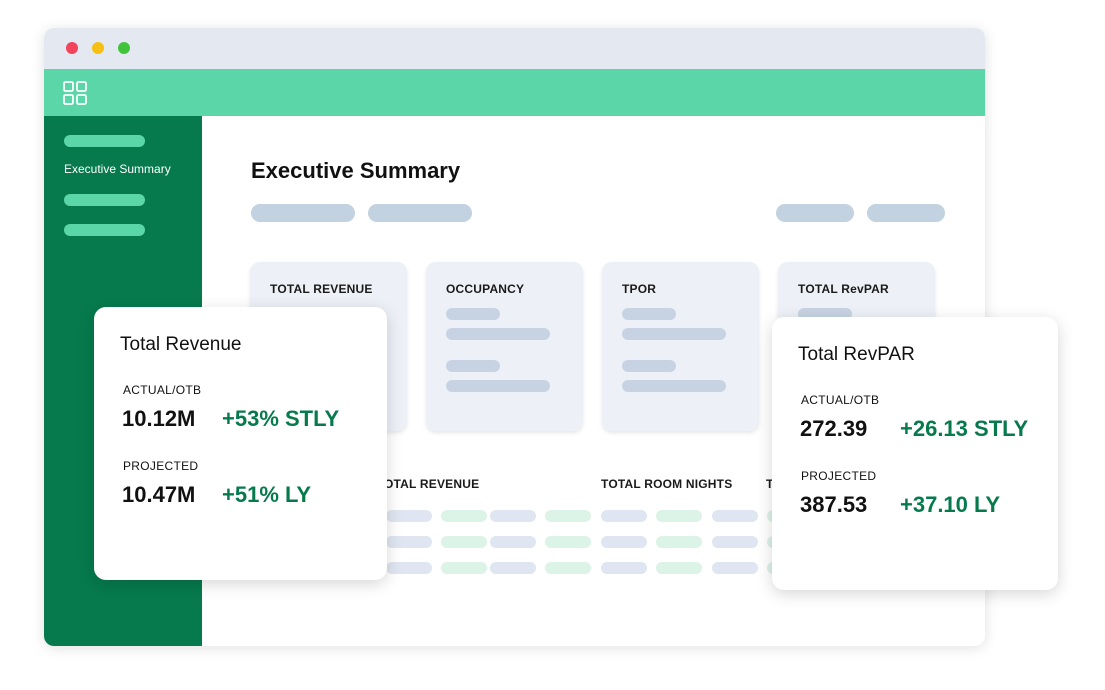 The image size is (1105, 690). I want to click on actual-delta: +26.13 STLY, so click(964, 428).